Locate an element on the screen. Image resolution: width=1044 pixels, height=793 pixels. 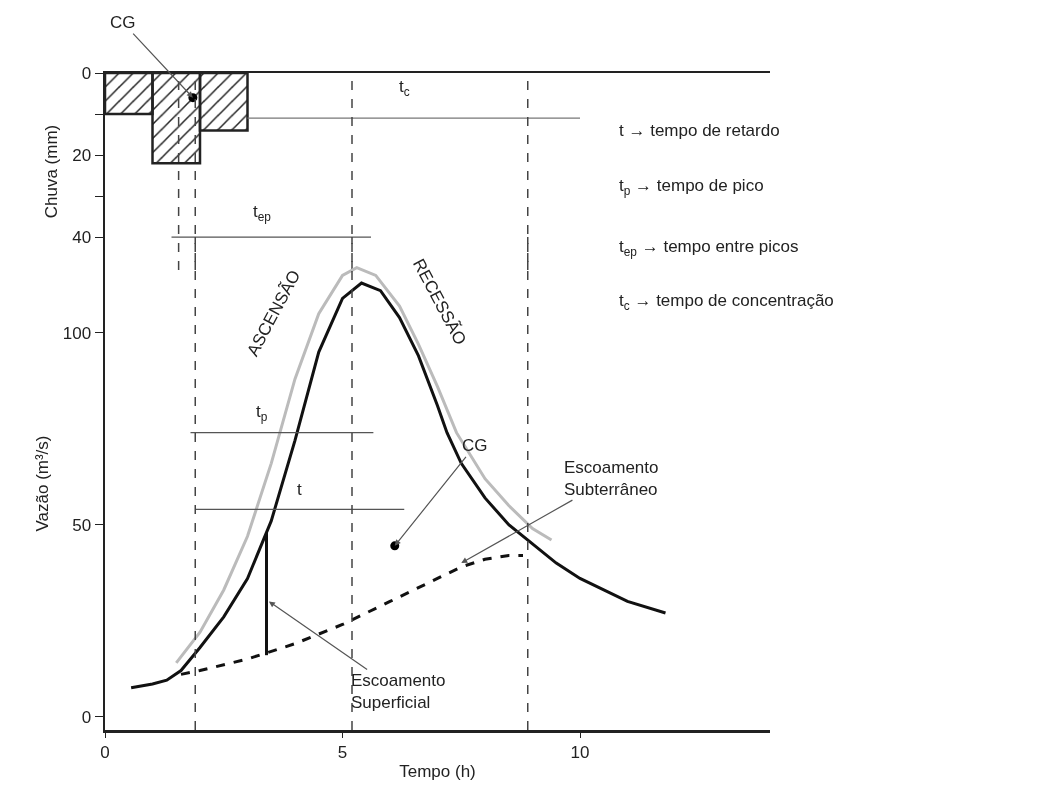
annotation: t$_{p}$ → tempo de pico is located at coordinates (691, 187).